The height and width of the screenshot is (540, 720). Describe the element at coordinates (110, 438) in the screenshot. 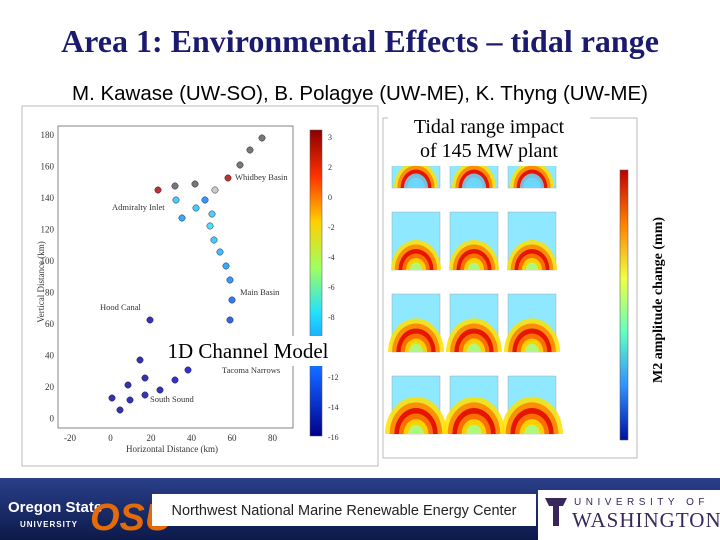

I see `x-tick-label: 0` at that location.